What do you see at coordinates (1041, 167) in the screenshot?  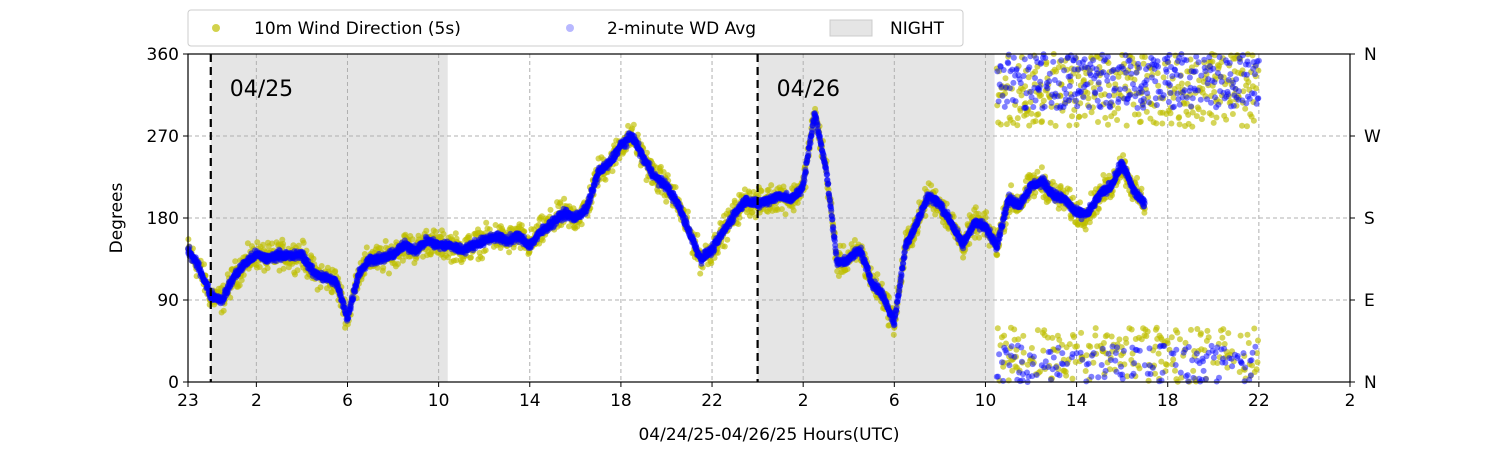 I see `data-point-wind-5s-2082` at bounding box center [1041, 167].